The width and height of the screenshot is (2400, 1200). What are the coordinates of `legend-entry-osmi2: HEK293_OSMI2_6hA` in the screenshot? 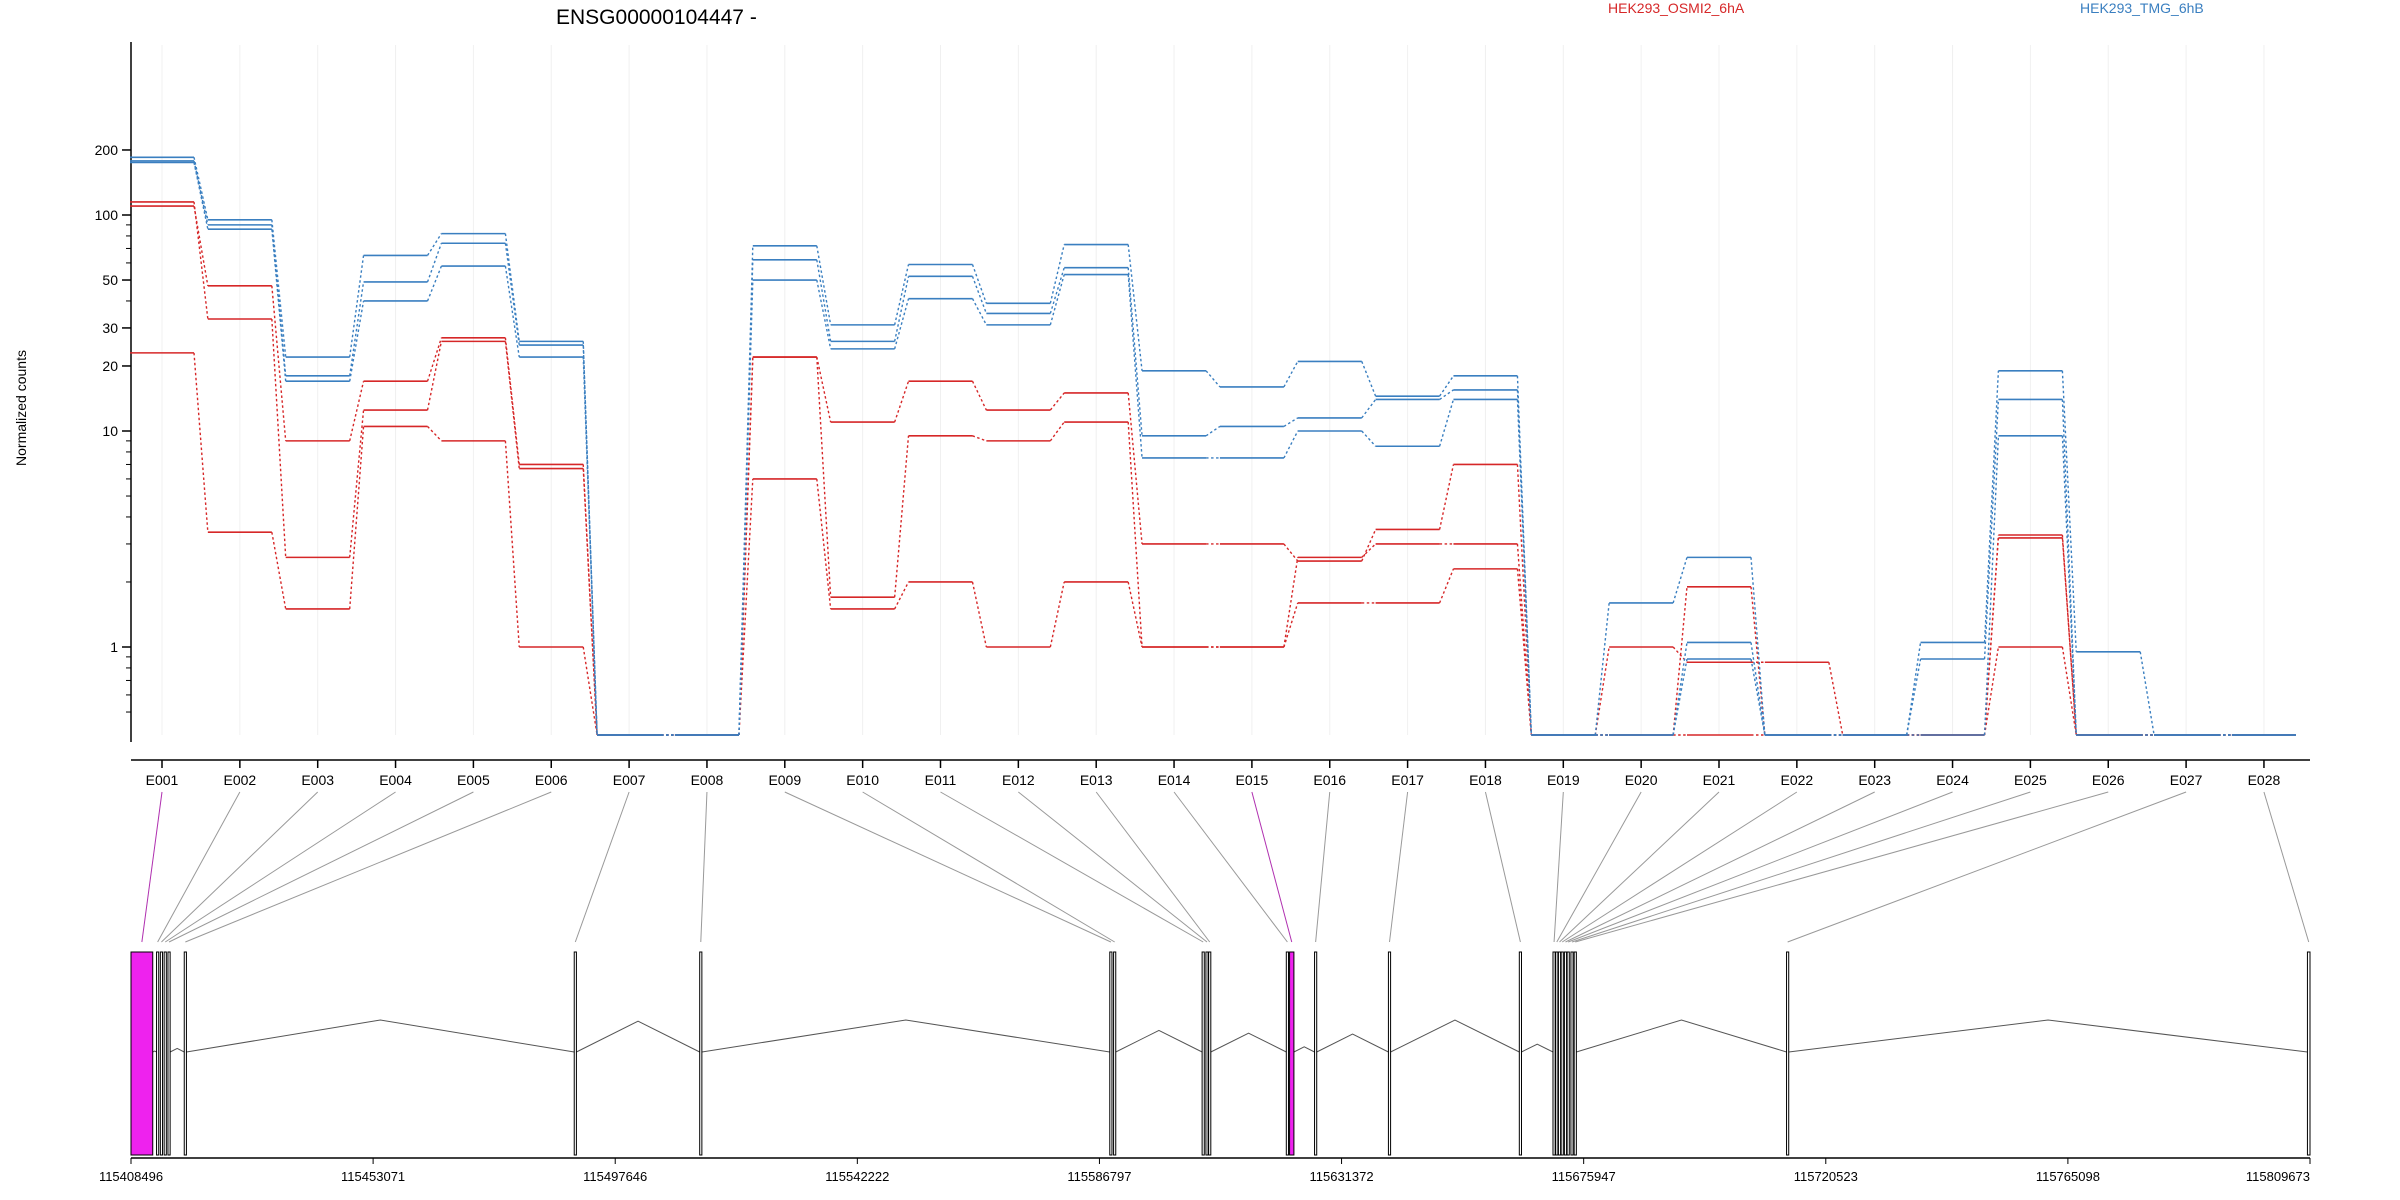 It's located at (1676, 8).